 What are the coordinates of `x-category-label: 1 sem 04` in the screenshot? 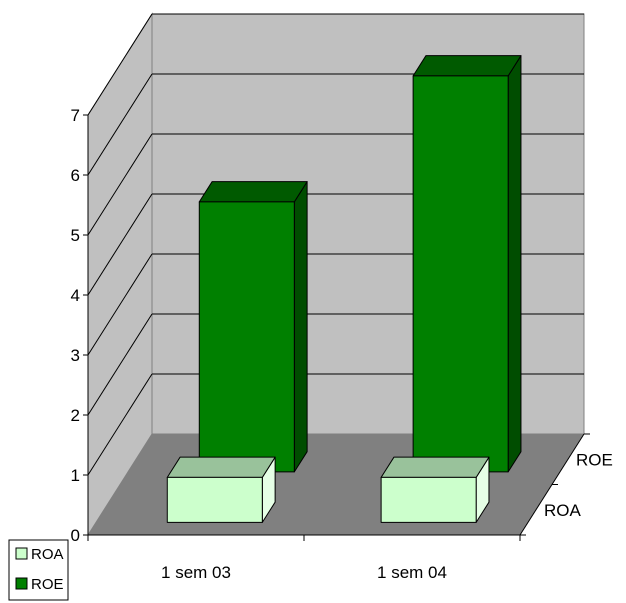 It's located at (412, 572).